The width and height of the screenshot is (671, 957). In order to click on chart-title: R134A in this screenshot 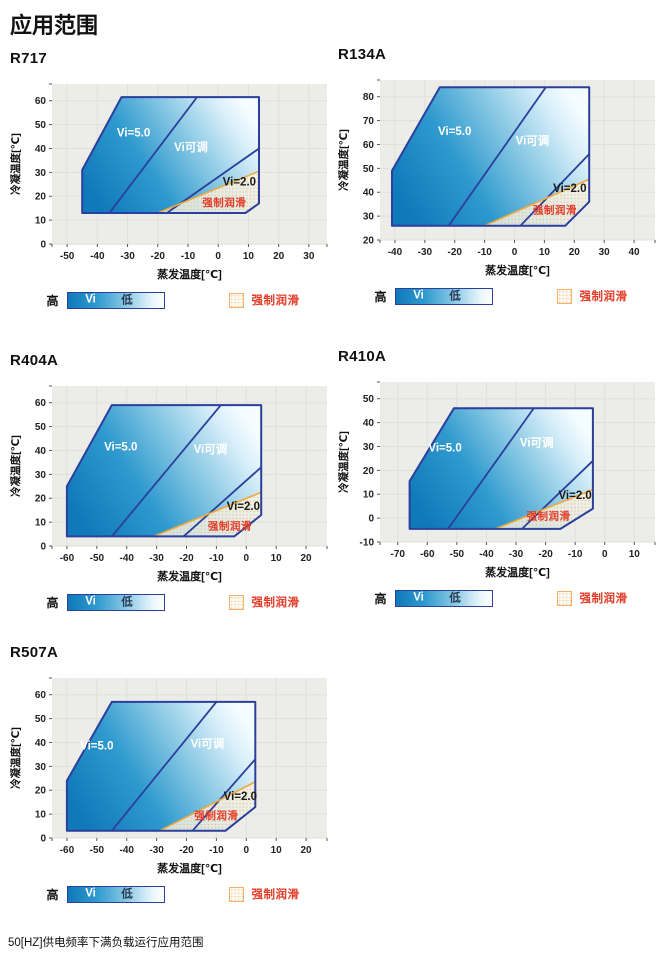, I will do `click(362, 54)`.